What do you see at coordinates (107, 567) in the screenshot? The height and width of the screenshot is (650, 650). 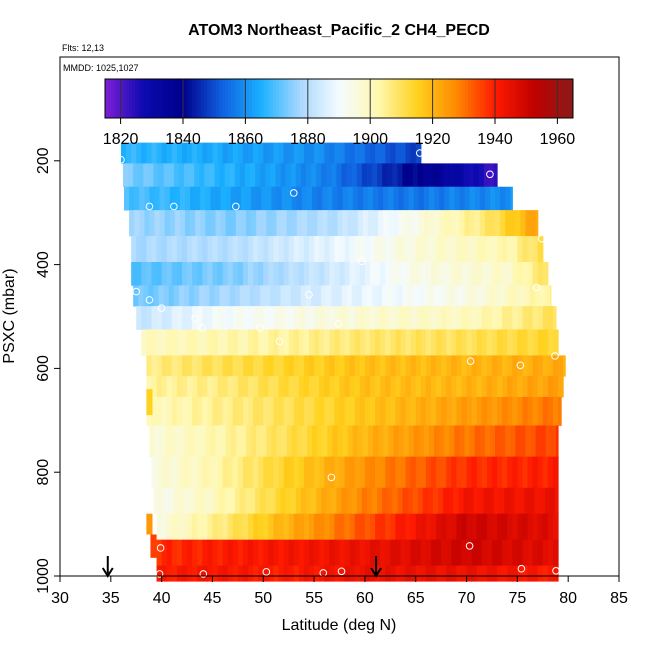 I see `latitude-arrow` at bounding box center [107, 567].